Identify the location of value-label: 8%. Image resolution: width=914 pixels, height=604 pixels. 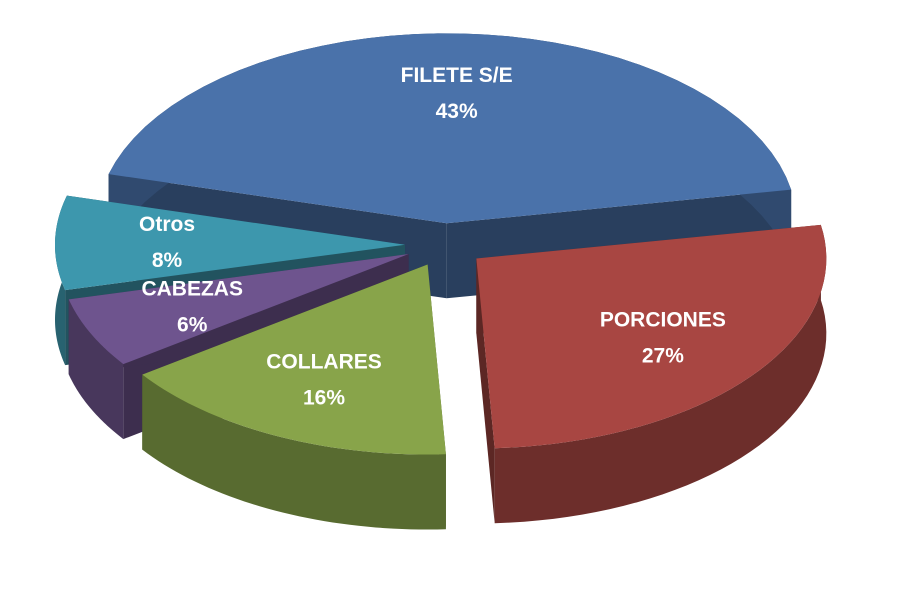
(167, 260).